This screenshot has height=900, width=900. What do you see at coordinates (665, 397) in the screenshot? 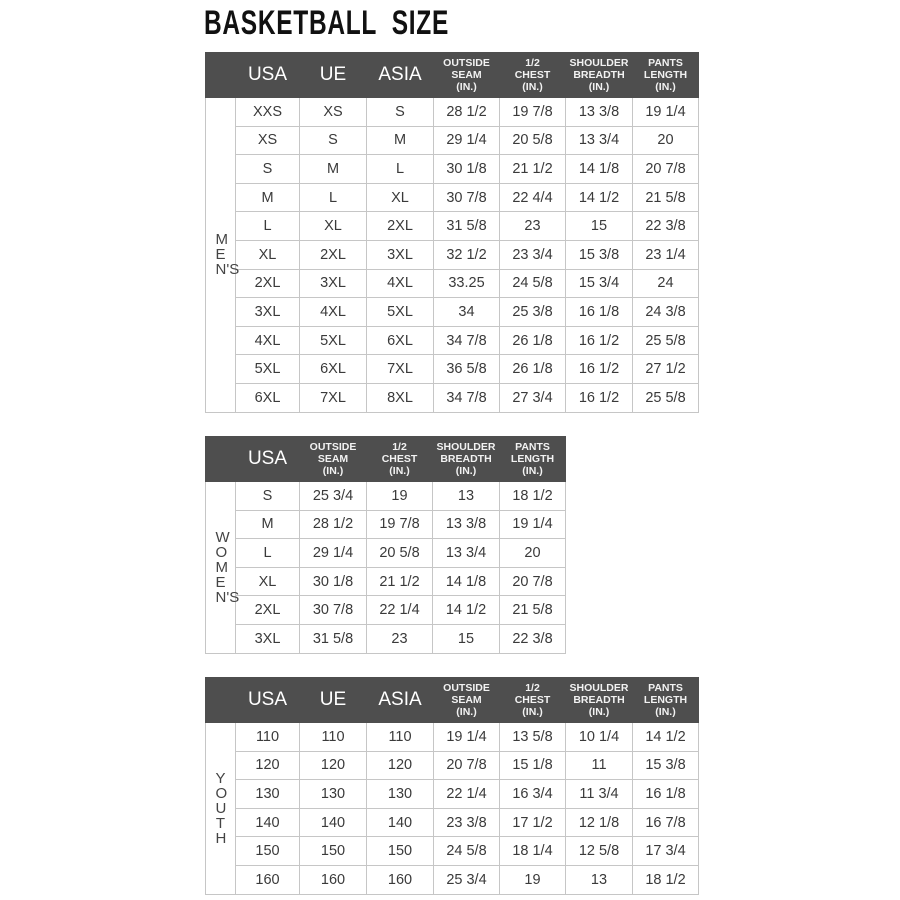
I see `table-cell: 25 5/8` at bounding box center [665, 397].